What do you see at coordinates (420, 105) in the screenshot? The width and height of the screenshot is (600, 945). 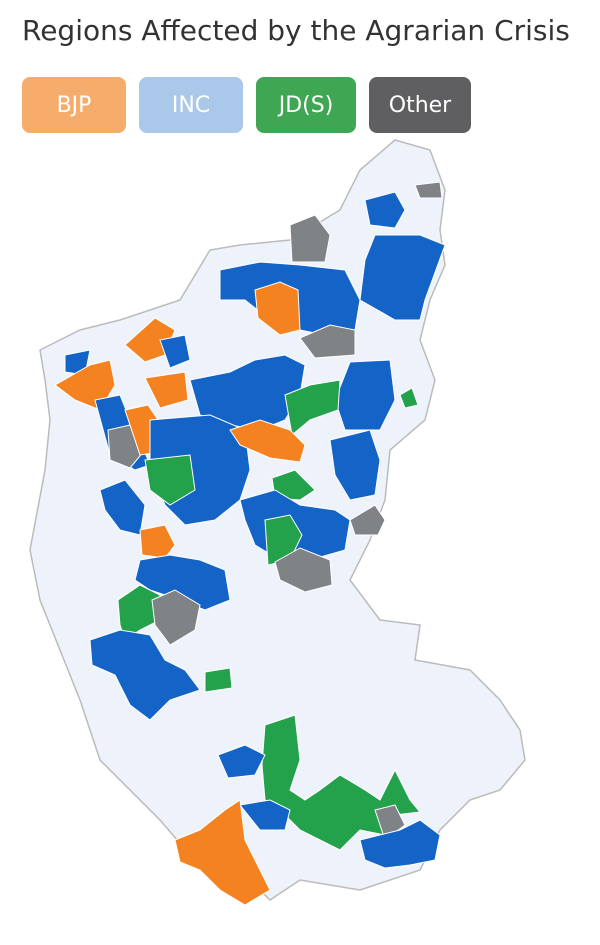 I see `legend-item: Other` at bounding box center [420, 105].